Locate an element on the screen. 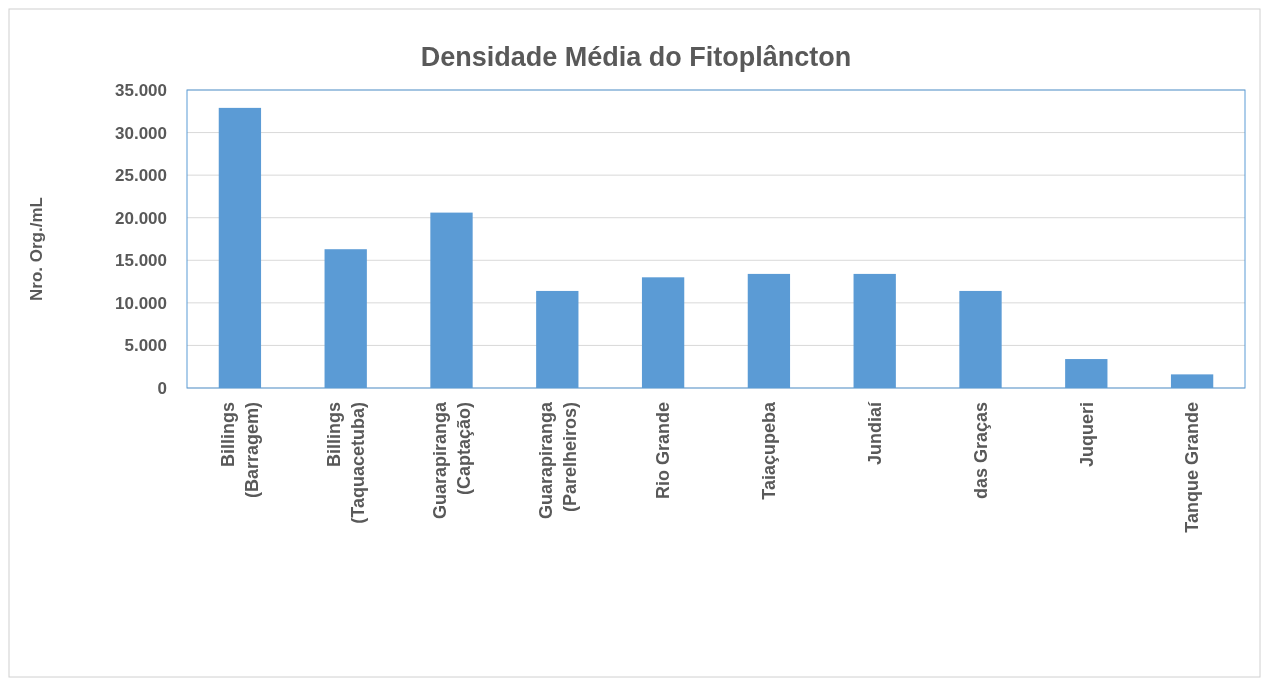 The width and height of the screenshot is (1269, 686). y-tick-label: 0 is located at coordinates (162, 388).